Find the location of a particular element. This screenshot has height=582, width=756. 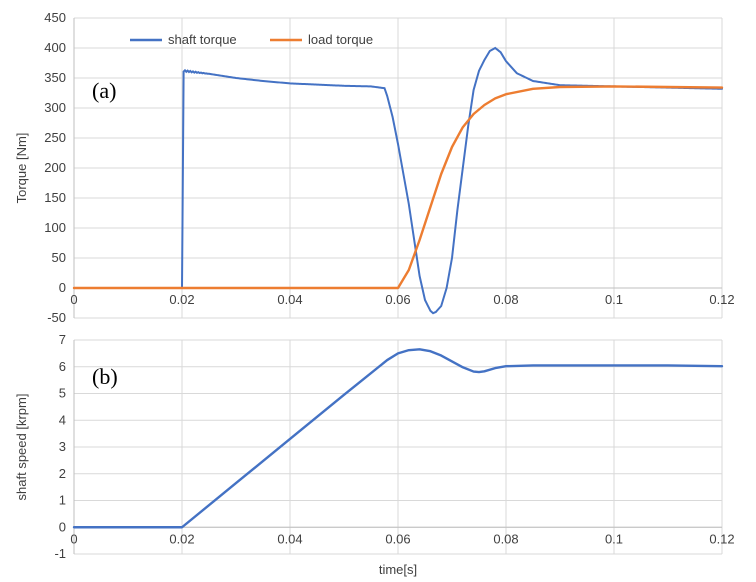

y-tick-label: 3 is located at coordinates (62, 446).